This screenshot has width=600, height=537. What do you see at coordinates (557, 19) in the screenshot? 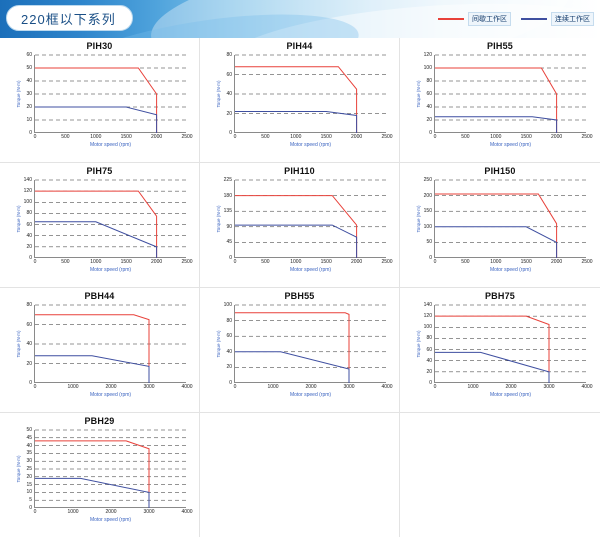
I see `legend-item-continuous: 连续工作区` at bounding box center [557, 19].